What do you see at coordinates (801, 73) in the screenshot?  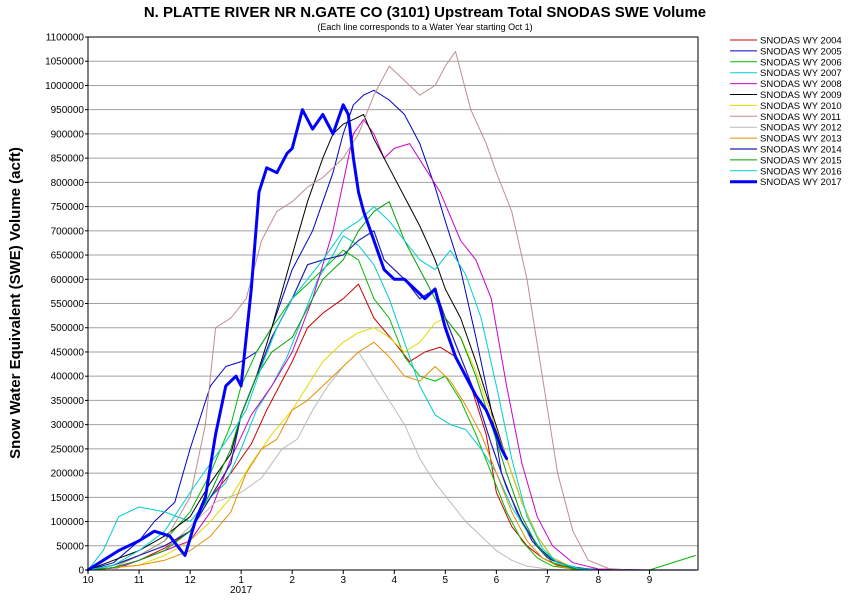 I see `legend-label: SNODAS WY 2007` at bounding box center [801, 73].